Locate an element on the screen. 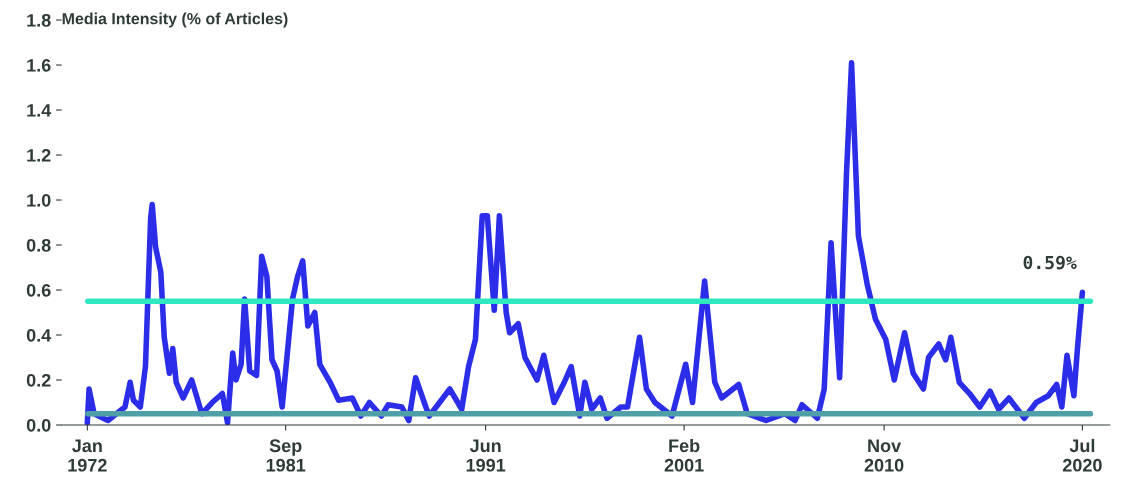 The height and width of the screenshot is (477, 1121). y-tick-label: 0.8 is located at coordinates (38, 245).